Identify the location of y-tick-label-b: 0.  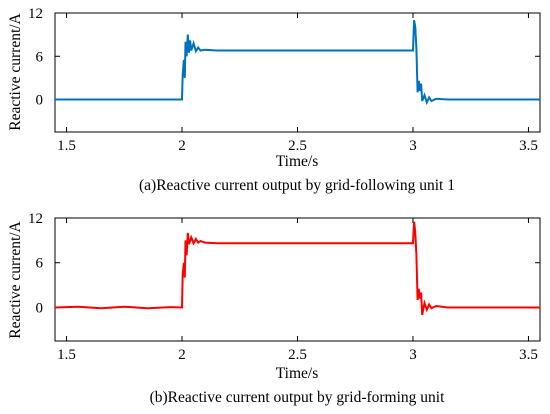
(40, 308).